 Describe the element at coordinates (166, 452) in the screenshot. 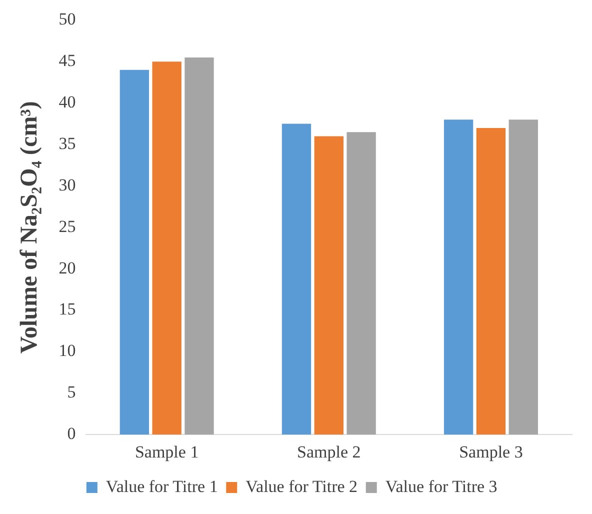

I see `x-tick-label: Sample 1` at that location.